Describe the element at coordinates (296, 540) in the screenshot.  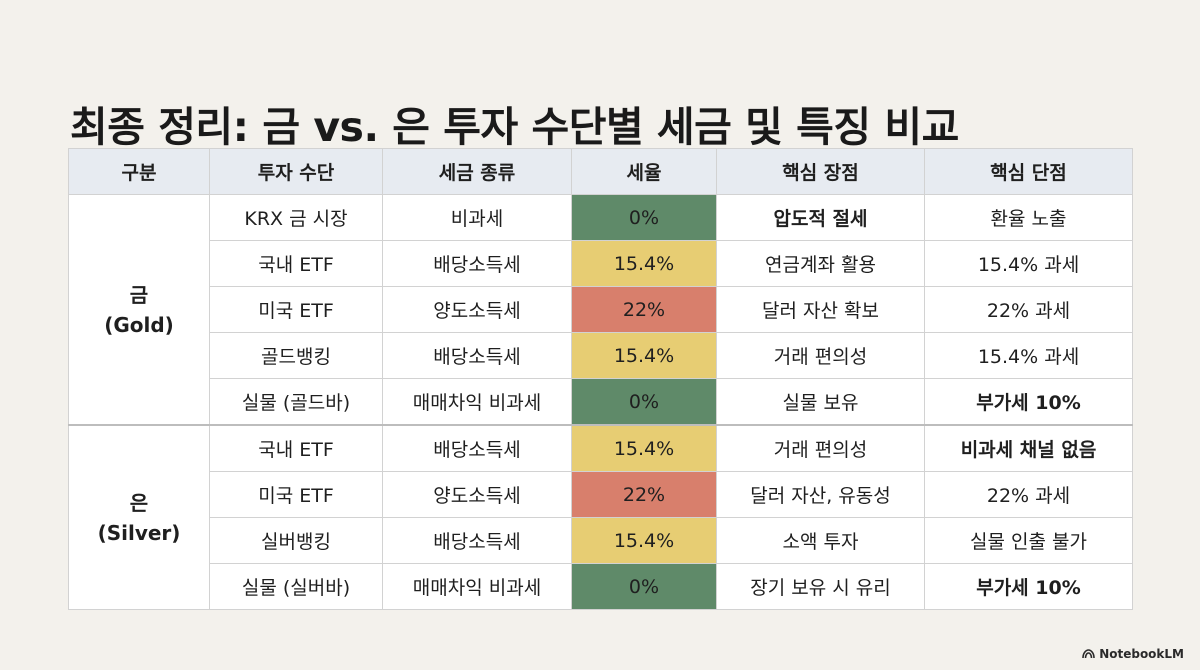
I see `vehicle-cell: 실버뱅킹` at that location.